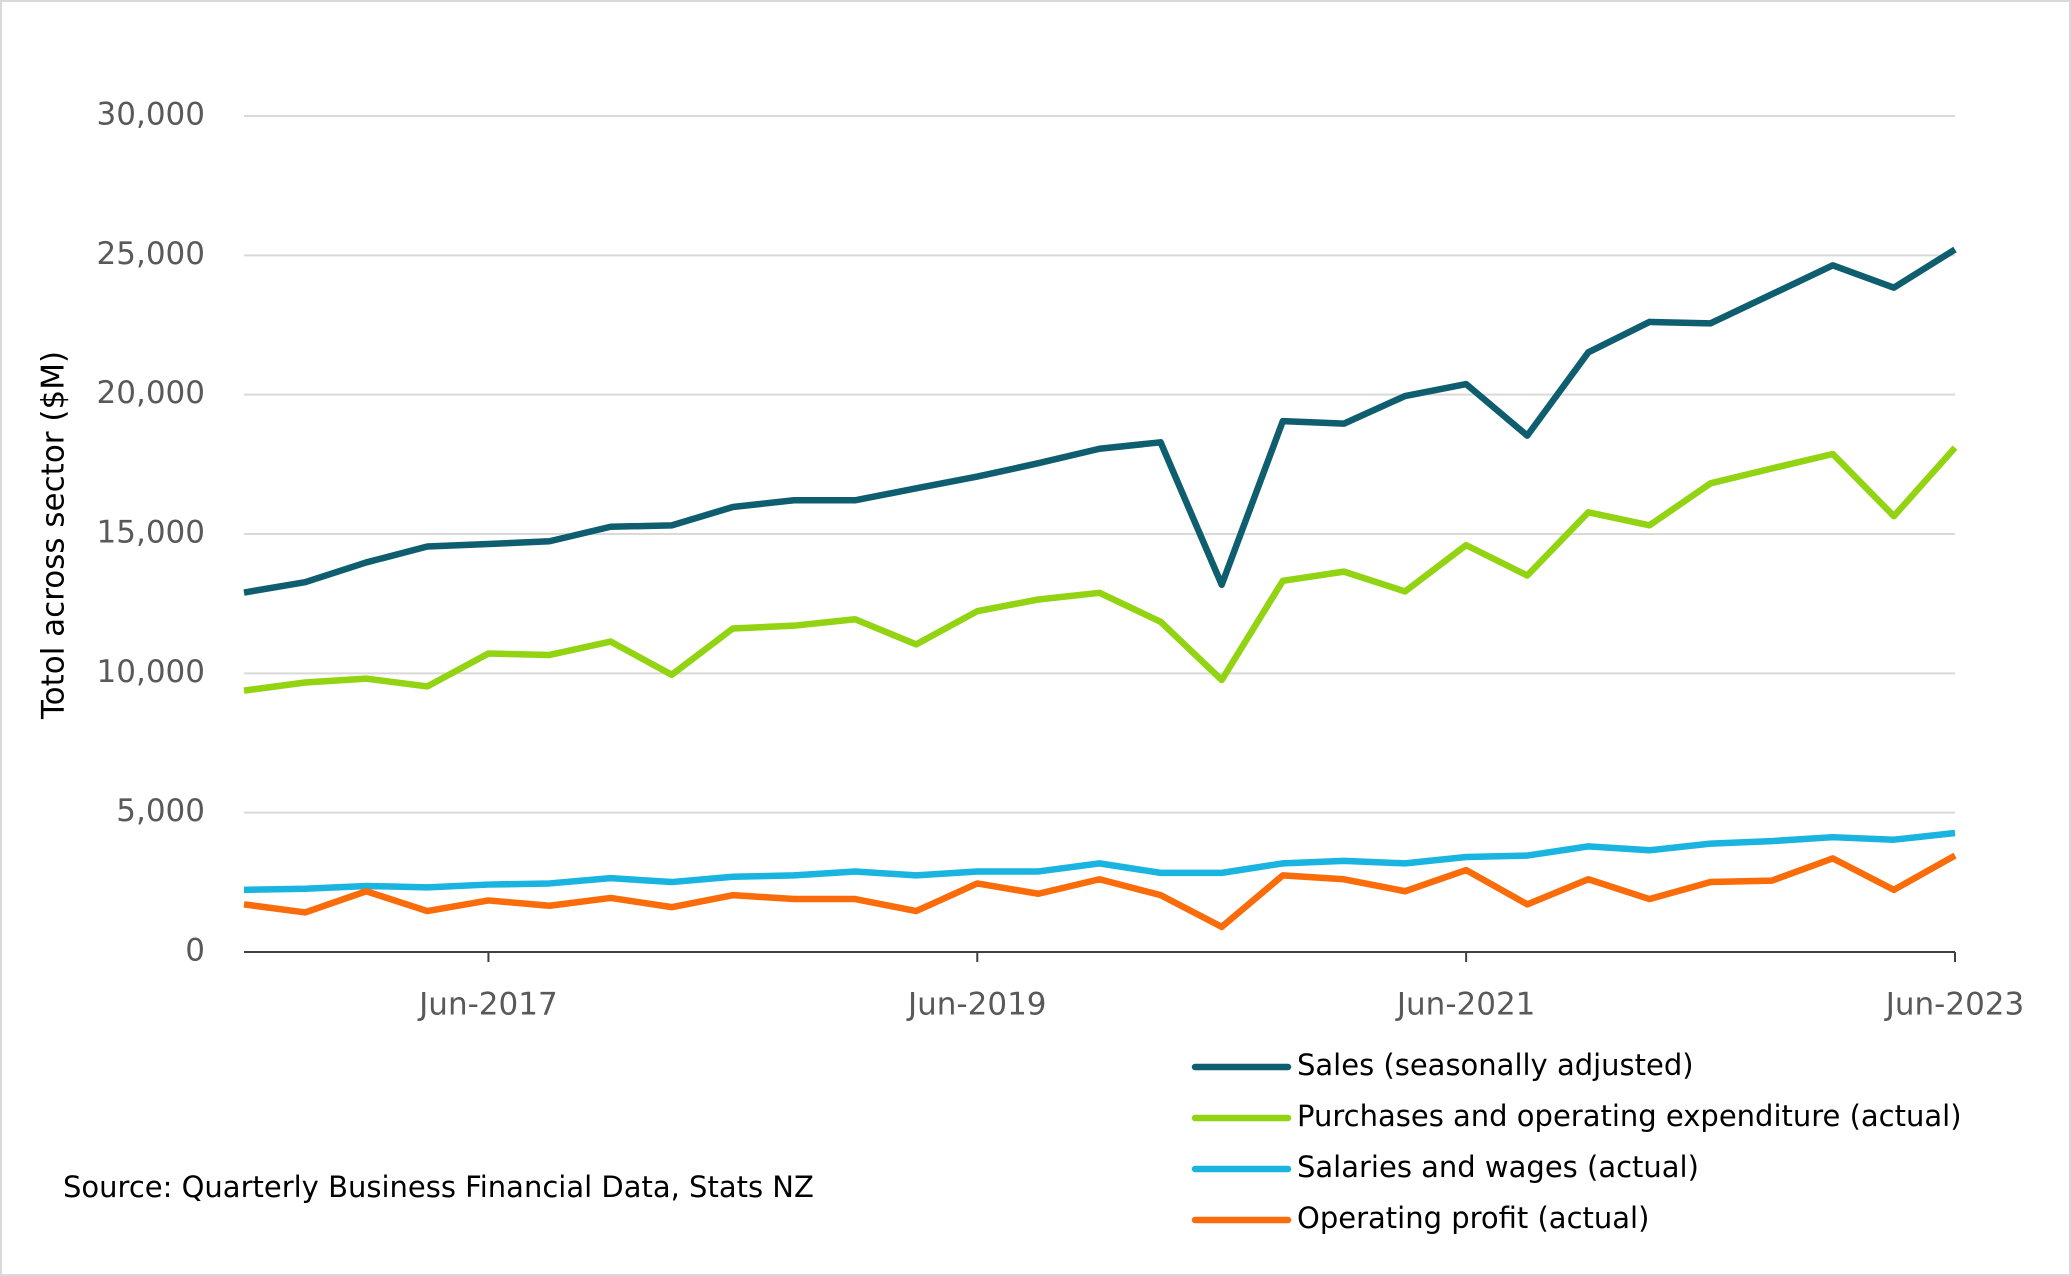  What do you see at coordinates (195, 951) in the screenshot?
I see `y-tick-label: 0` at bounding box center [195, 951].